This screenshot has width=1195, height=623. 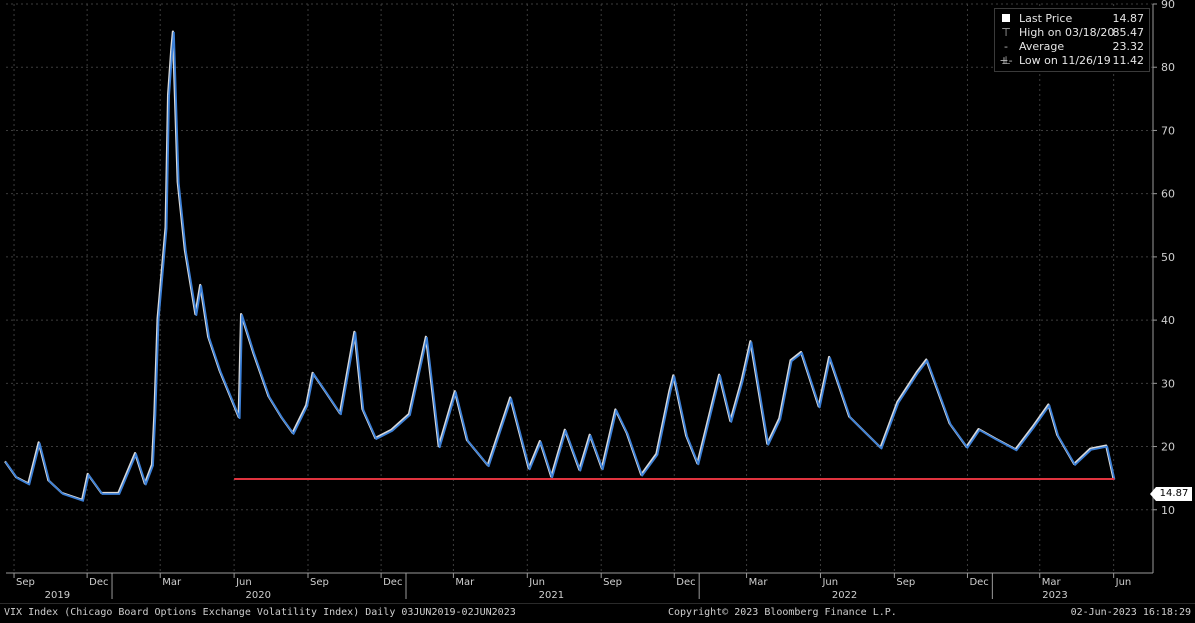 I want to click on legend-item-high: ⊤ High on 03/18/20 85.47, so click(x=1073, y=32).